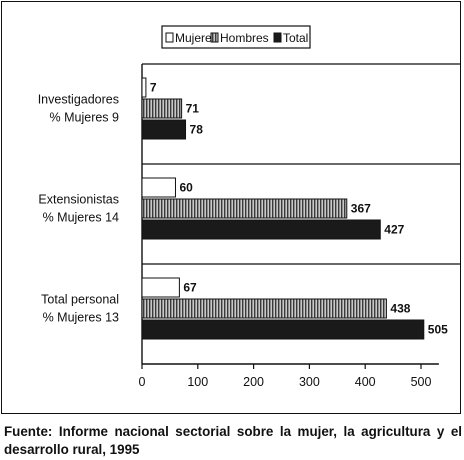  I want to click on x-tick-label: 500, so click(421, 382).